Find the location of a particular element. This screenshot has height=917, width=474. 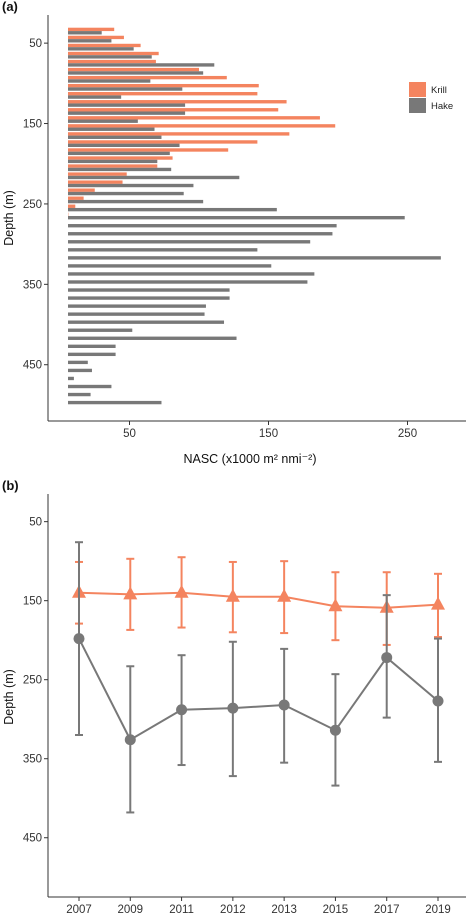

panel-a-x-axis-label: NASC (x1000 m² nmi⁻²) is located at coordinates (249, 459).